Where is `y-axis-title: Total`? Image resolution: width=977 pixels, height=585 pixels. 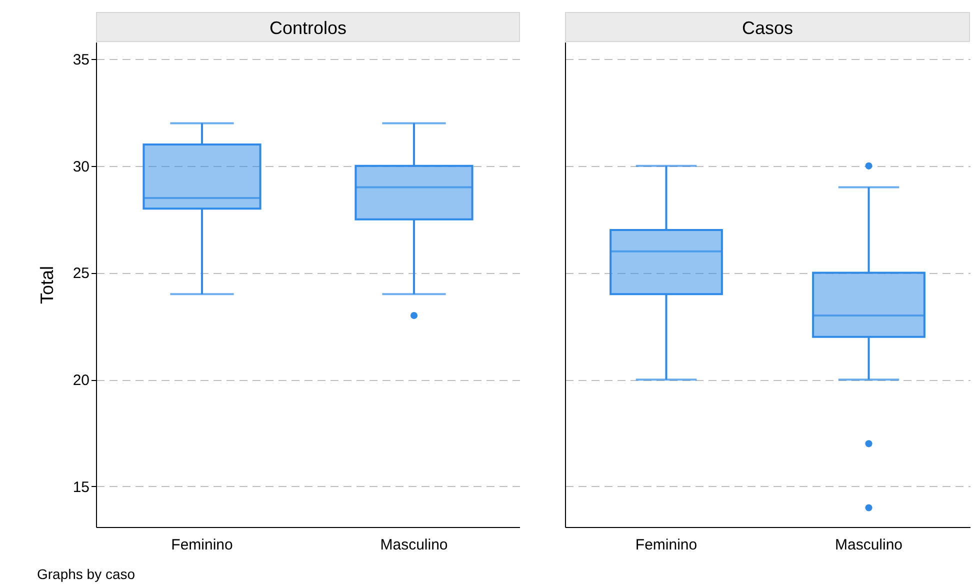
y-axis-title: Total is located at coordinates (46, 285).